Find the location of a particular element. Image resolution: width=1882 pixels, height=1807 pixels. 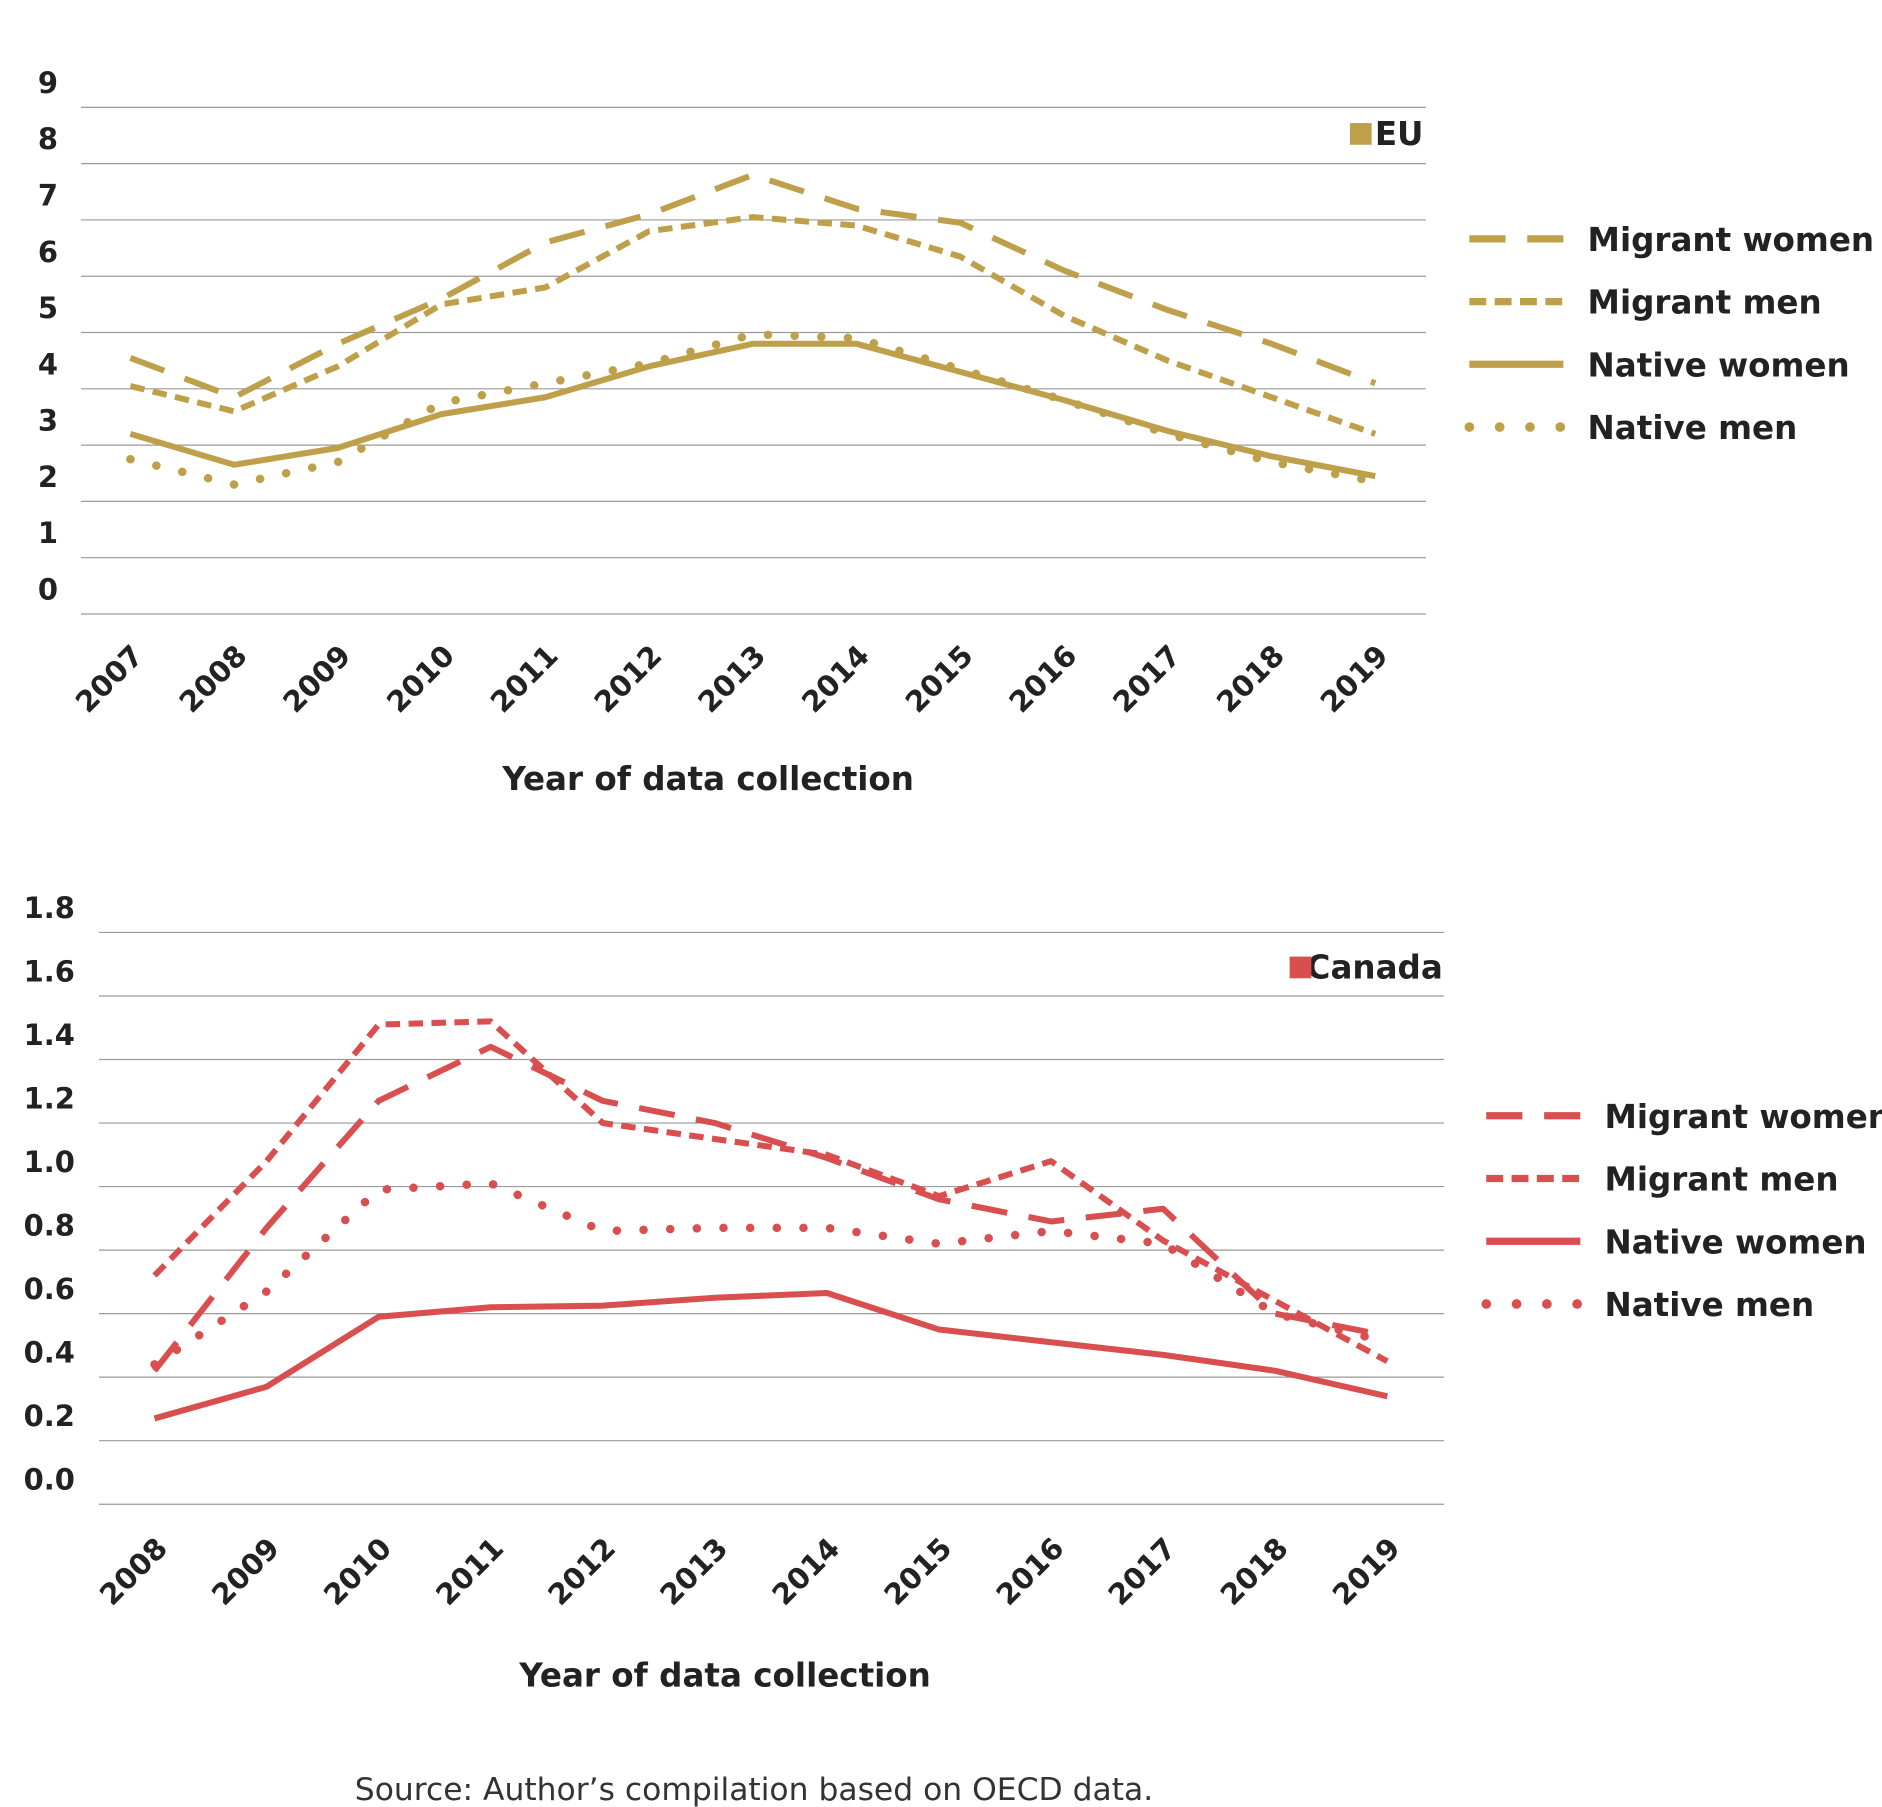

y-tick-label: 1.4 is located at coordinates (49, 1035).